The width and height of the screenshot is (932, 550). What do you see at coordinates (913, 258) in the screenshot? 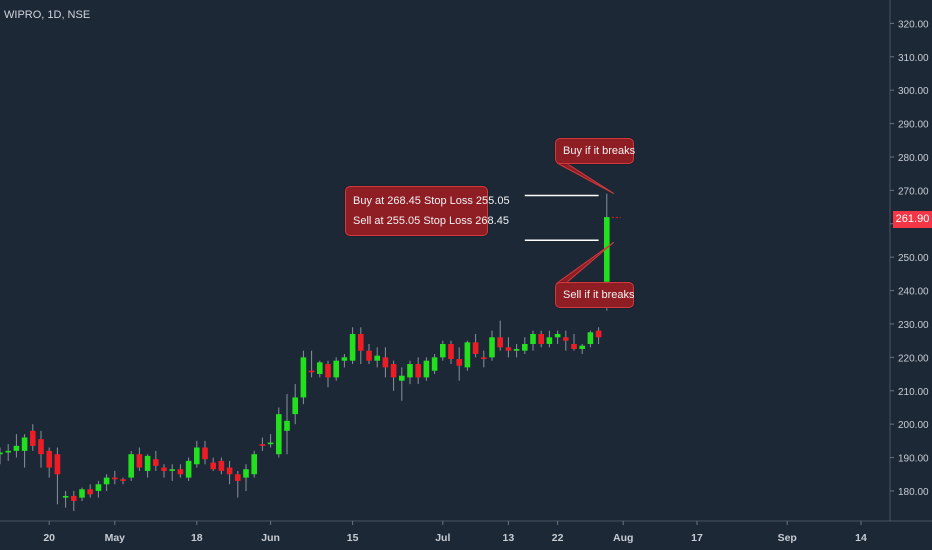
I see `price-tick-label: 250.00` at bounding box center [913, 258].